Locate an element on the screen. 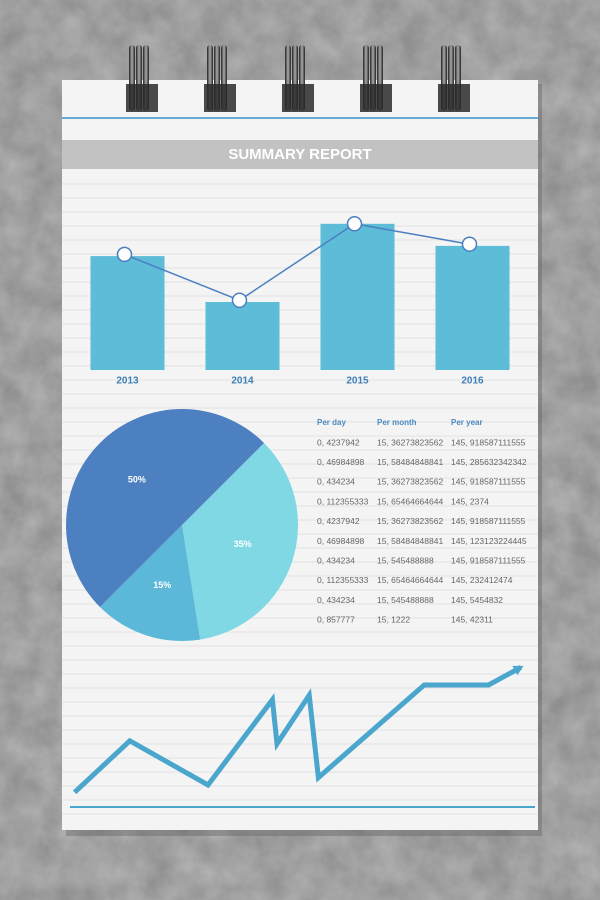 The height and width of the screenshot is (900, 600). arrow-head is located at coordinates (518, 670).